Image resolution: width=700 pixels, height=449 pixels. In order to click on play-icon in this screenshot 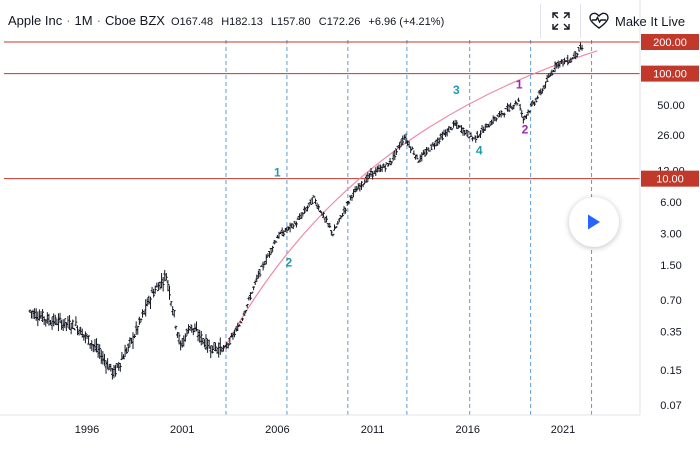, I will do `click(594, 222)`.